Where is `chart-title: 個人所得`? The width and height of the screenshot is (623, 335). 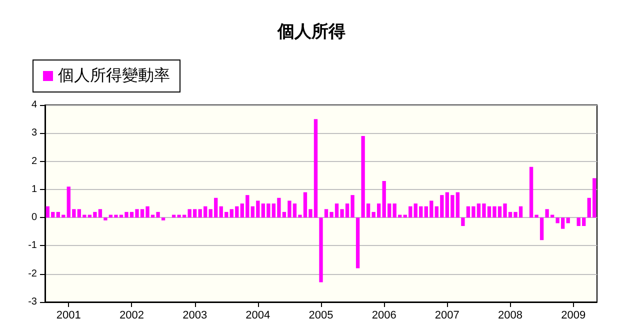 chart-title: 個人所得 is located at coordinates (311, 31).